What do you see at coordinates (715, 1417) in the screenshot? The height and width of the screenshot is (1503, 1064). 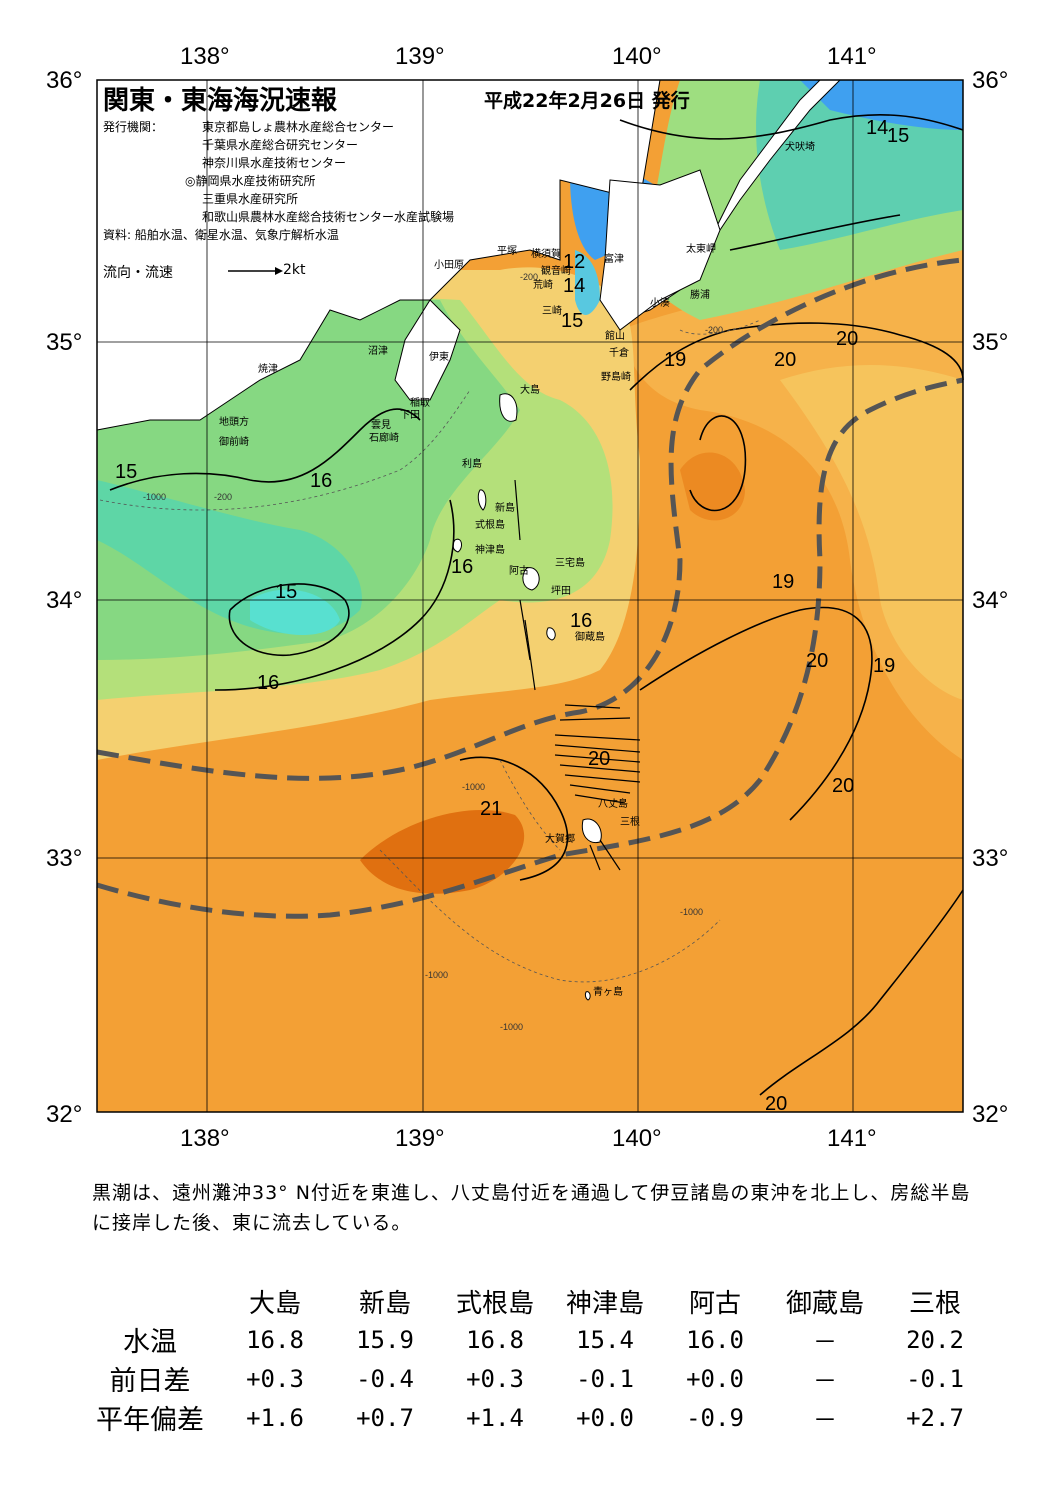 I see `table-cell: -0.9` at bounding box center [715, 1417].